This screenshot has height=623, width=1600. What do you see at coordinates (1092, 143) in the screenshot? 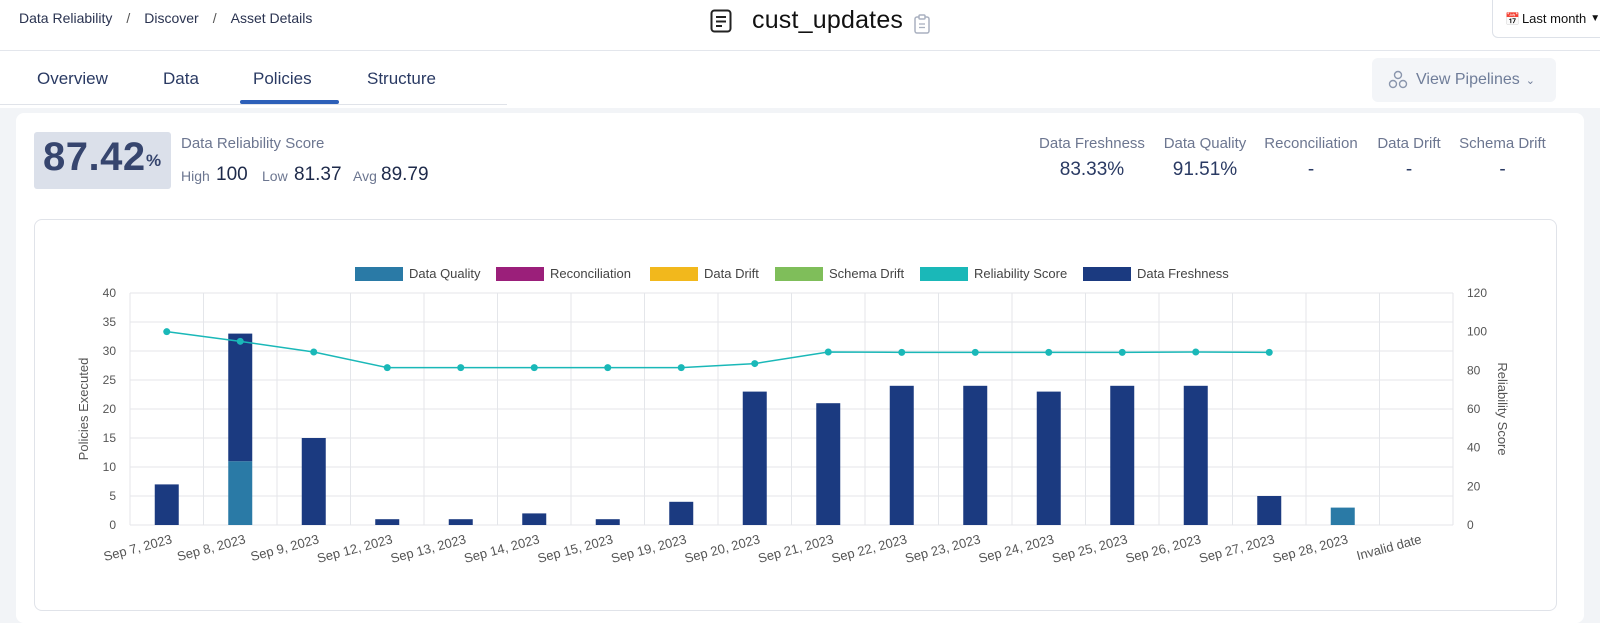
I see `metric-freshness-label: Data Freshness` at bounding box center [1092, 143].